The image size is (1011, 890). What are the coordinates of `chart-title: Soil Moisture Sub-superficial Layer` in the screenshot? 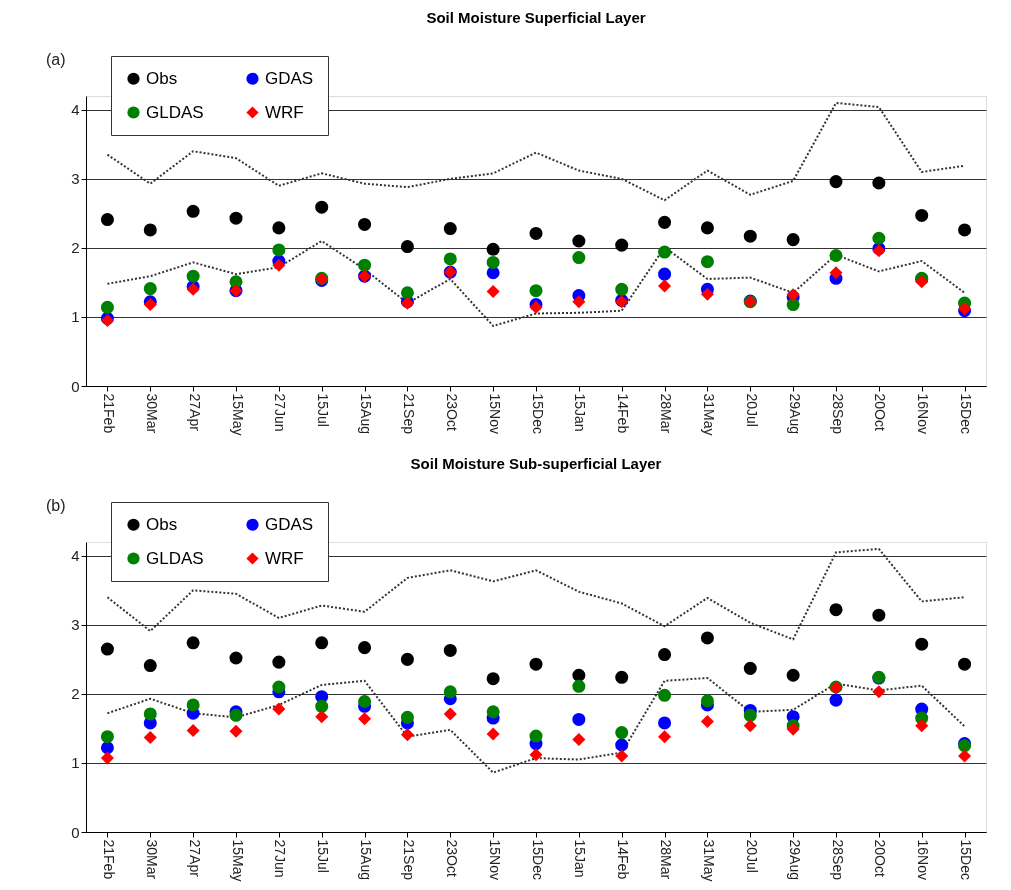 It's located at (536, 463).